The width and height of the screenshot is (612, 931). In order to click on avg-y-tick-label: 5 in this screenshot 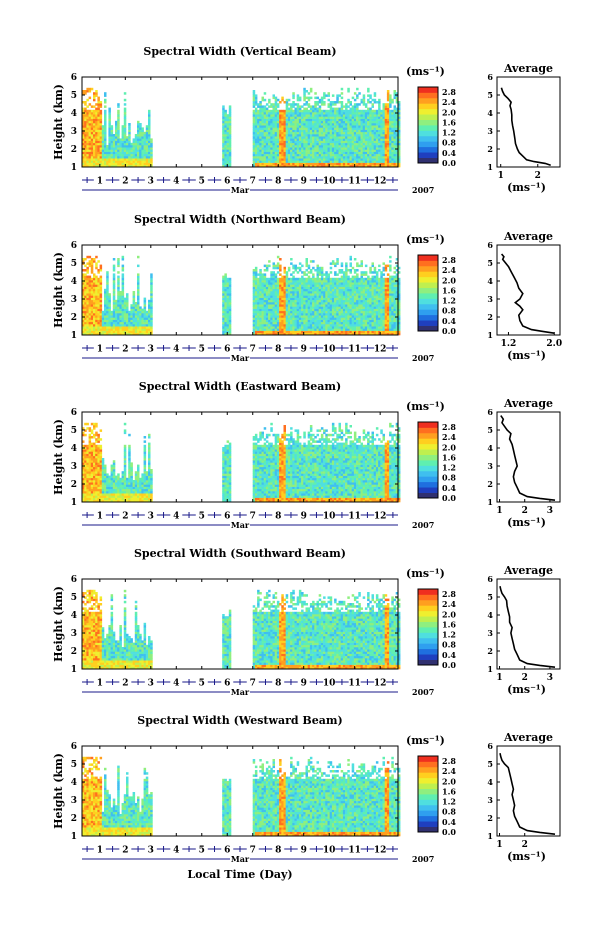, I will do `click(490, 95)`.